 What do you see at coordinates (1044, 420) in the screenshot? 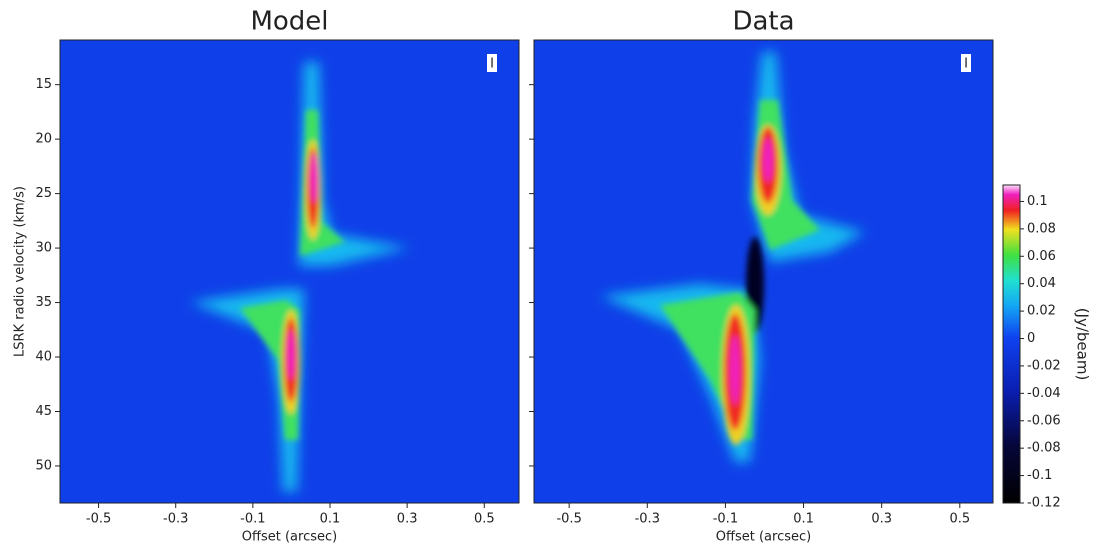
I see `colorbar-tick-label: -0.06` at bounding box center [1044, 420].